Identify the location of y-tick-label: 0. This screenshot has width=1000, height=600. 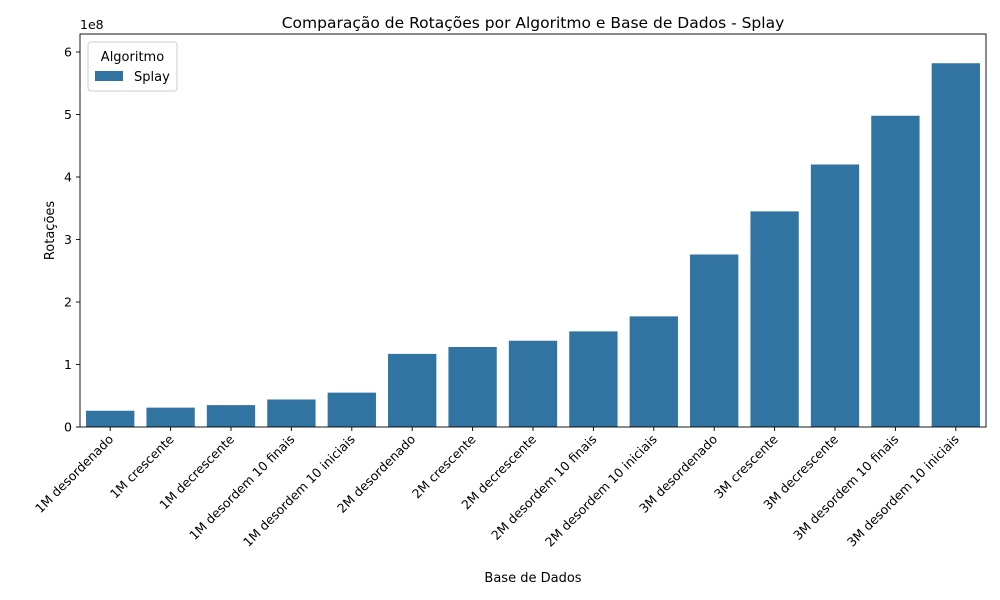
(68, 427).